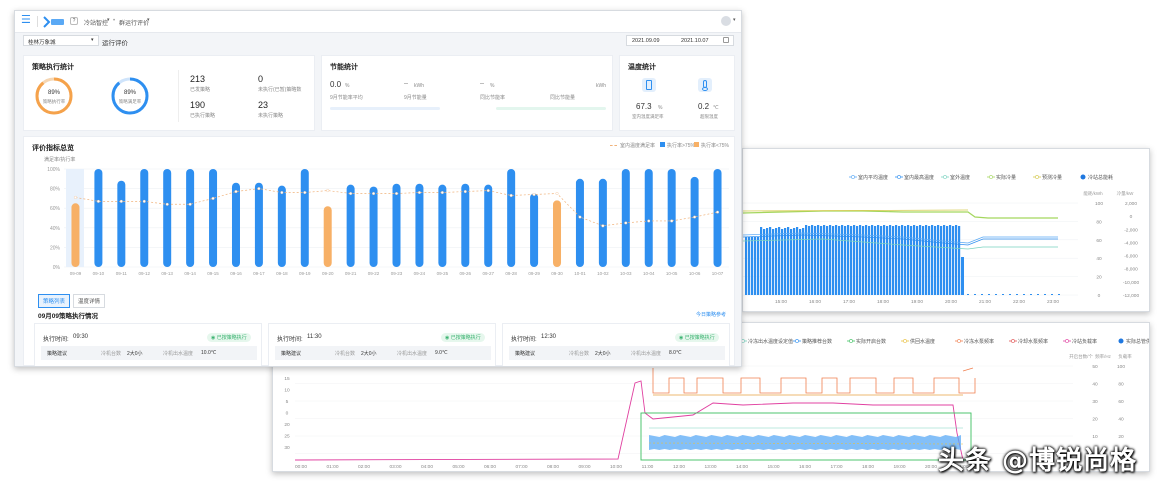 Image resolution: width=1169 pixels, height=488 pixels. Describe the element at coordinates (448, 338) in the screenshot. I see `check-icon: ◉` at that location.